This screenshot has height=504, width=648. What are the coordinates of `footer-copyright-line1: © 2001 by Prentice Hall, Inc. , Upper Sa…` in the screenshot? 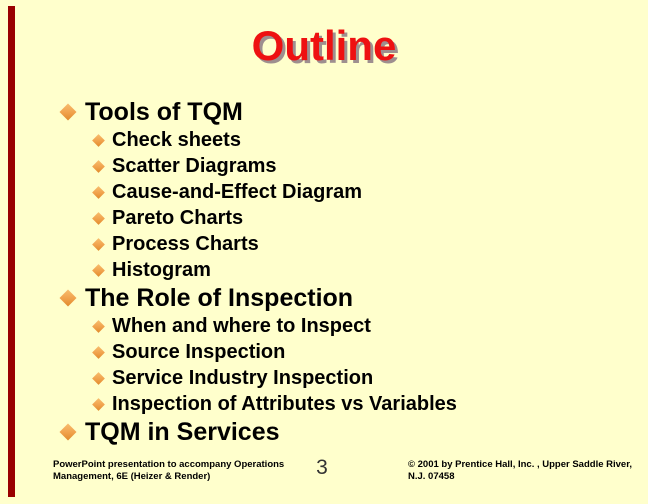 It's located at (520, 464).